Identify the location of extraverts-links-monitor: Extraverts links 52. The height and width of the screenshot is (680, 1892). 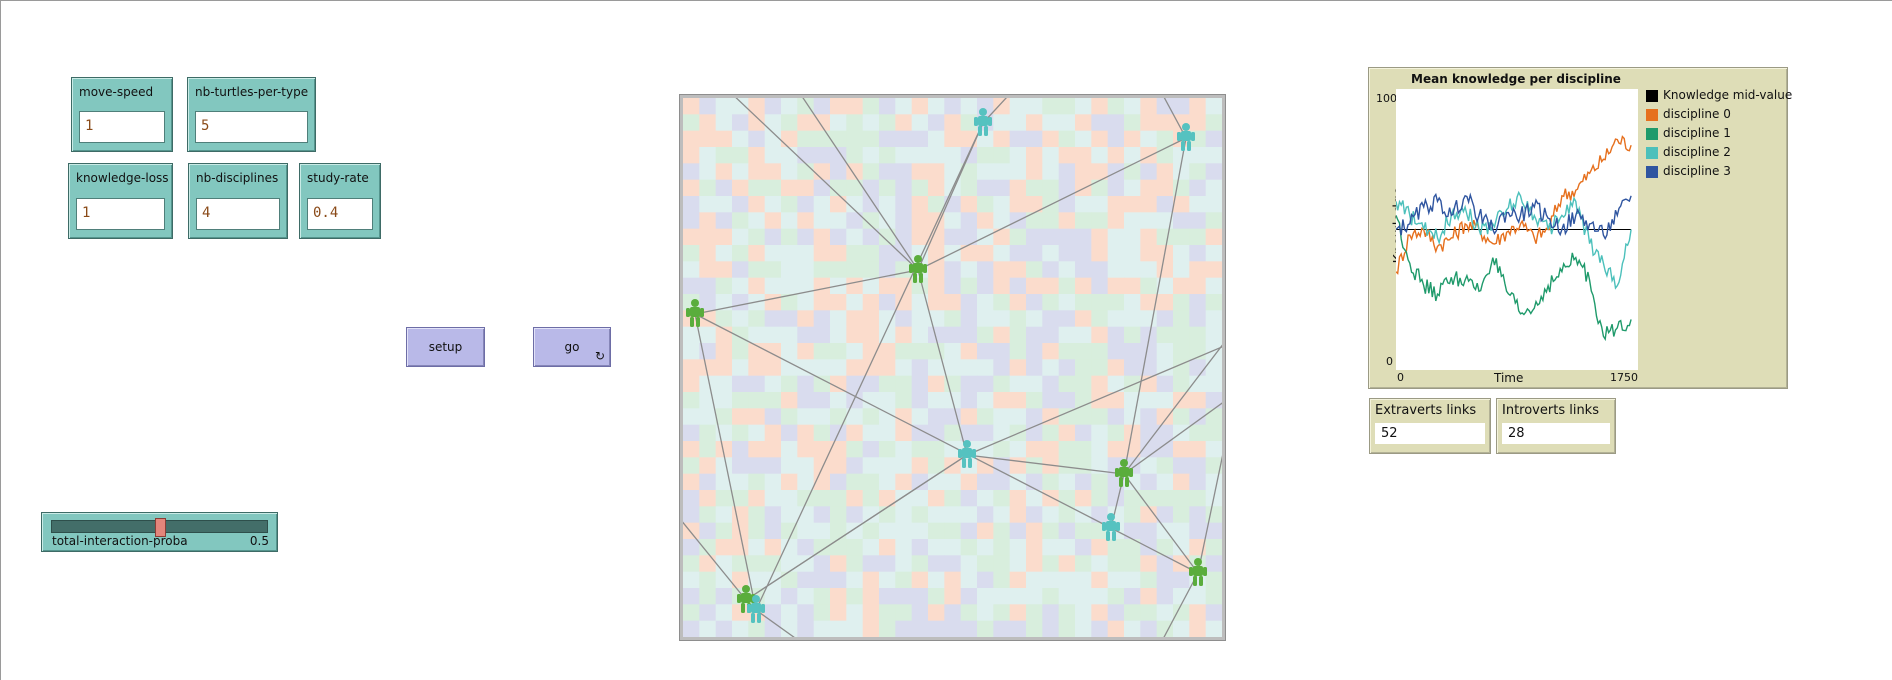
(1430, 426).